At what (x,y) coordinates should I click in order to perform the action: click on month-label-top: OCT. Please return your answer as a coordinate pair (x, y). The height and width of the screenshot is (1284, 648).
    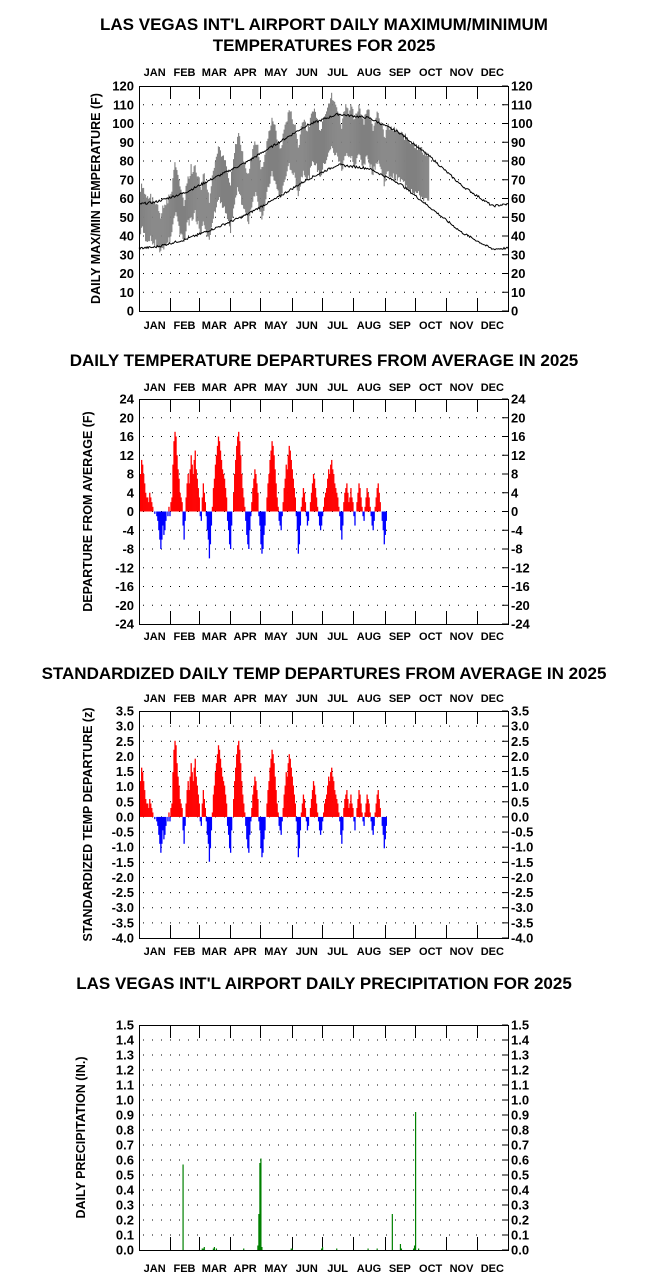
    Looking at the image, I should click on (431, 388).